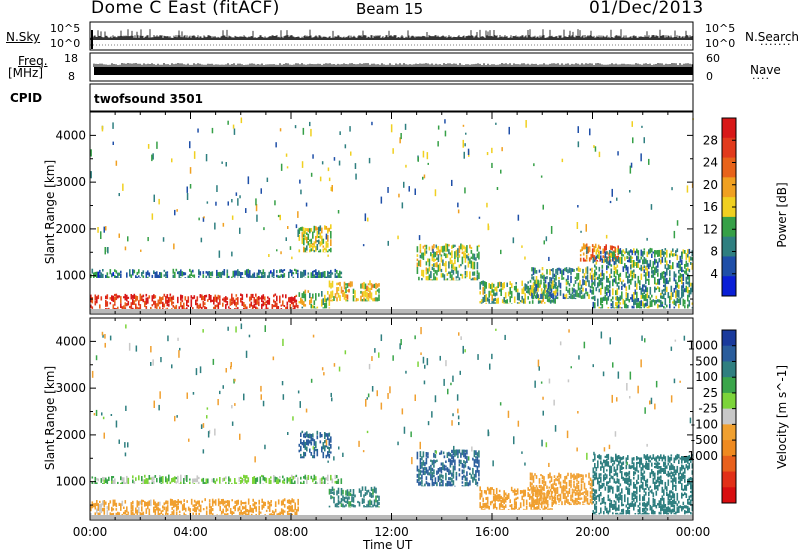 The height and width of the screenshot is (554, 800). I want to click on velocity-scale-frame, so click(729, 416).